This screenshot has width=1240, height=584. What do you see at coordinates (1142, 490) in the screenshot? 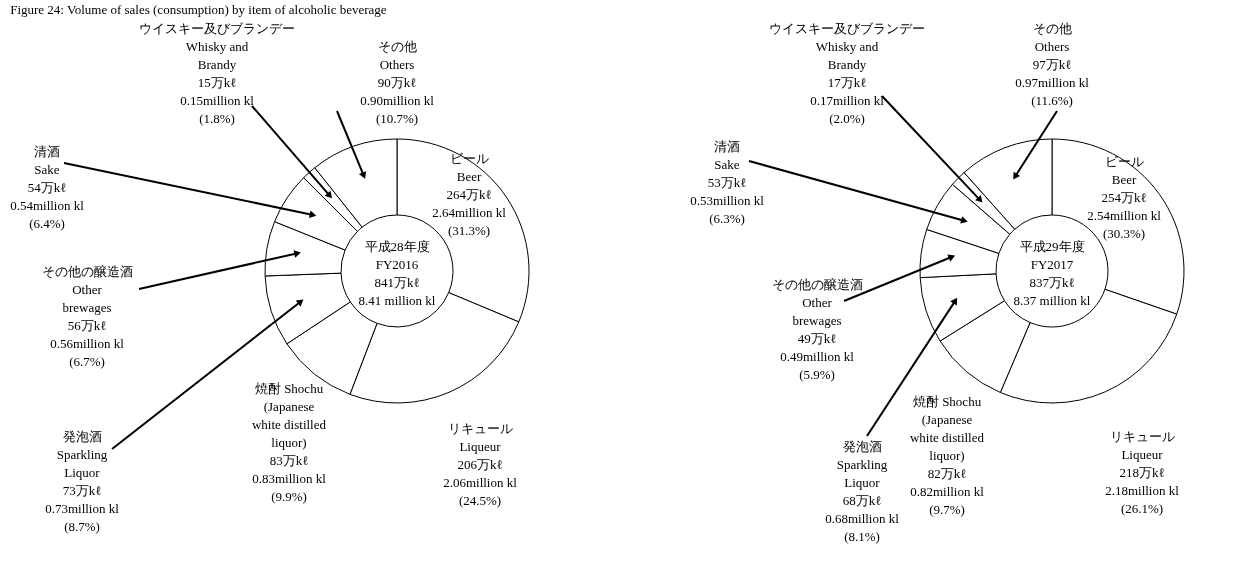
I see `data-label: 218万kℓ 2.18million kl (26.1%)` at bounding box center [1142, 490].